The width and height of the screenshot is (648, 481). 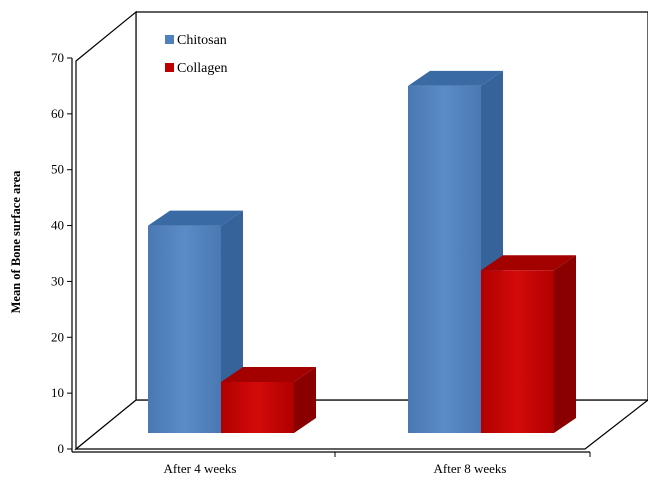 I want to click on y-tick-label: 20, so click(x=57, y=336).